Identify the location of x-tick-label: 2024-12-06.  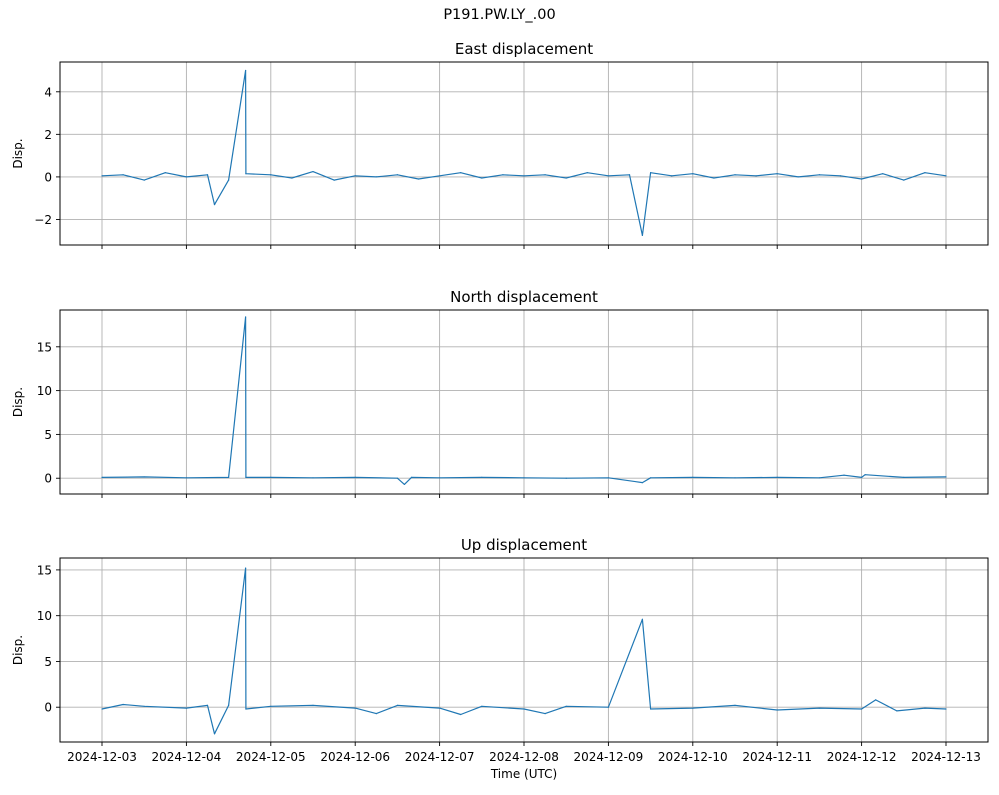
(355, 757).